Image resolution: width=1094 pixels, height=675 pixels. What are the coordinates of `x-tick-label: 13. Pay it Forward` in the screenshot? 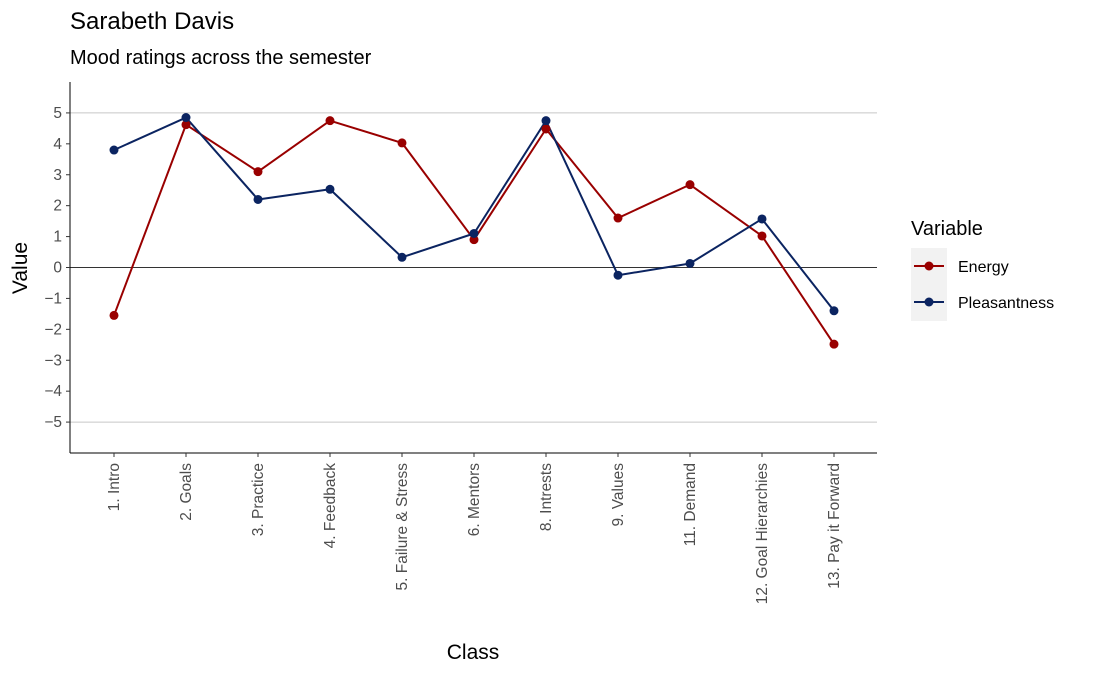 It's located at (834, 526).